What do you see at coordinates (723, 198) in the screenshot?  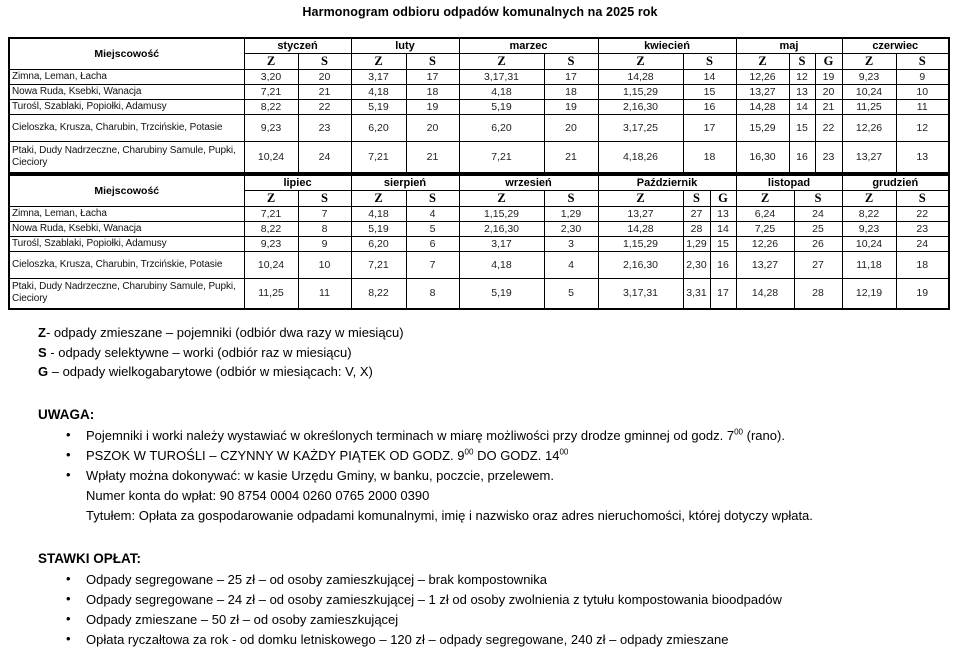 I see `waste-type-header: G` at bounding box center [723, 198].